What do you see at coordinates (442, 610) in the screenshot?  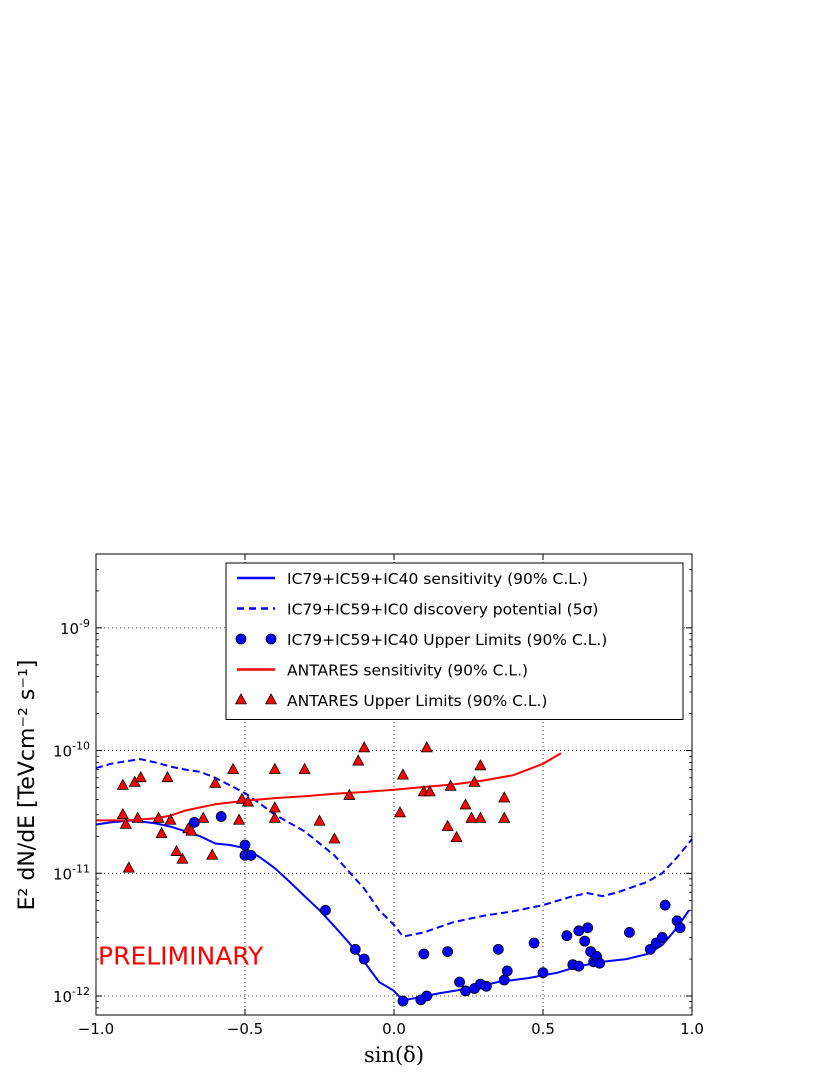 I see `legend-entry-label: IC79+IC59+IC0 discovery potential (5σ)` at bounding box center [442, 610].